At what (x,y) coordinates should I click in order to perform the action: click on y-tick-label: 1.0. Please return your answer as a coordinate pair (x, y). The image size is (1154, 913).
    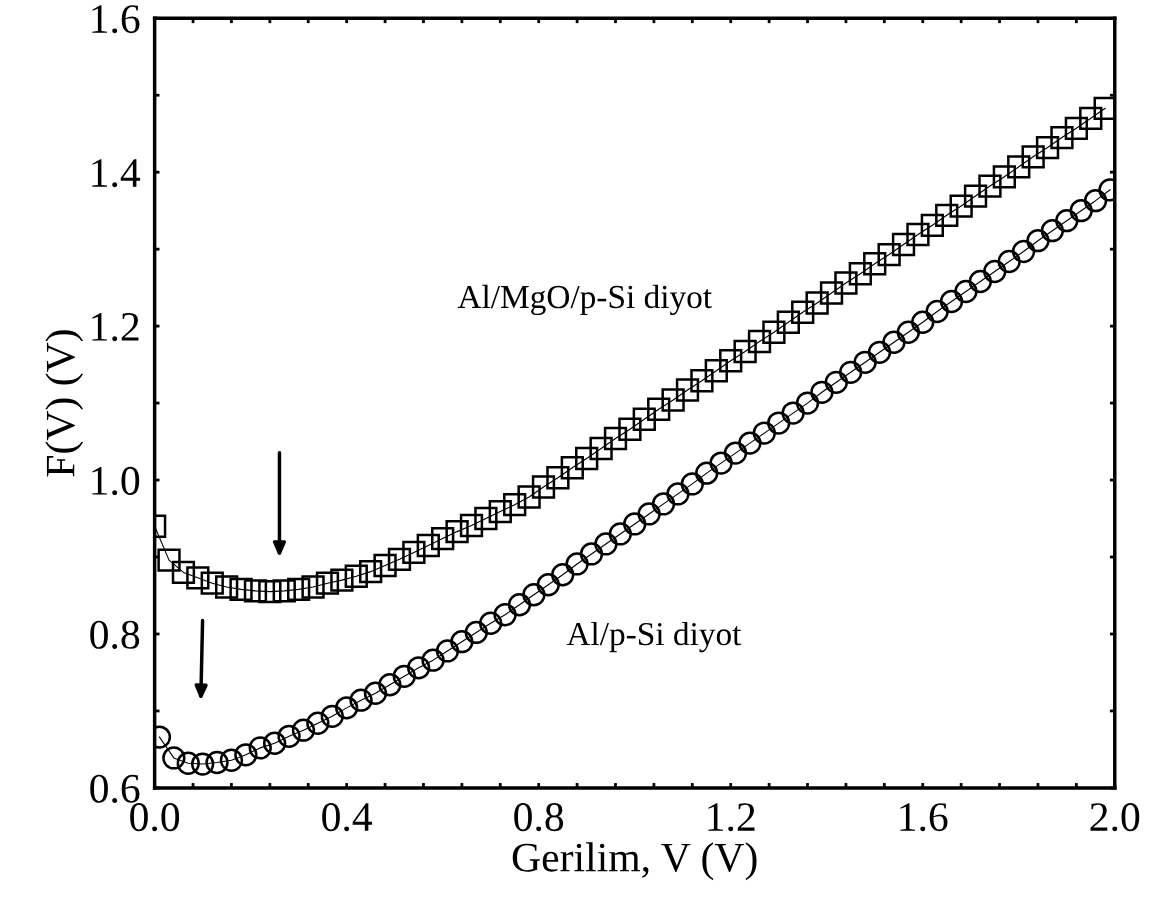
    Looking at the image, I should click on (116, 481).